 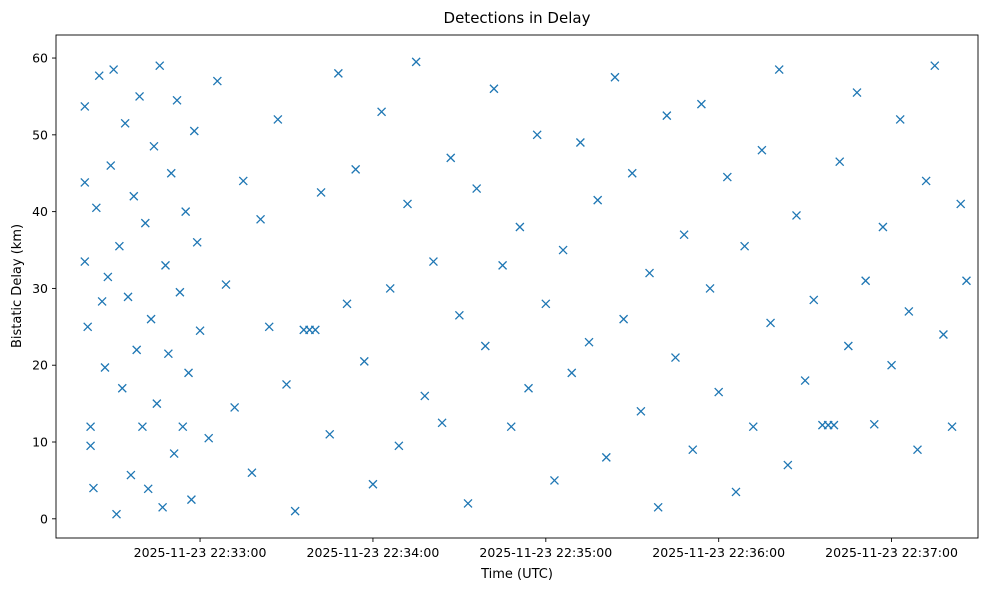 What do you see at coordinates (40, 58) in the screenshot?
I see `y-tick-label: 60` at bounding box center [40, 58].